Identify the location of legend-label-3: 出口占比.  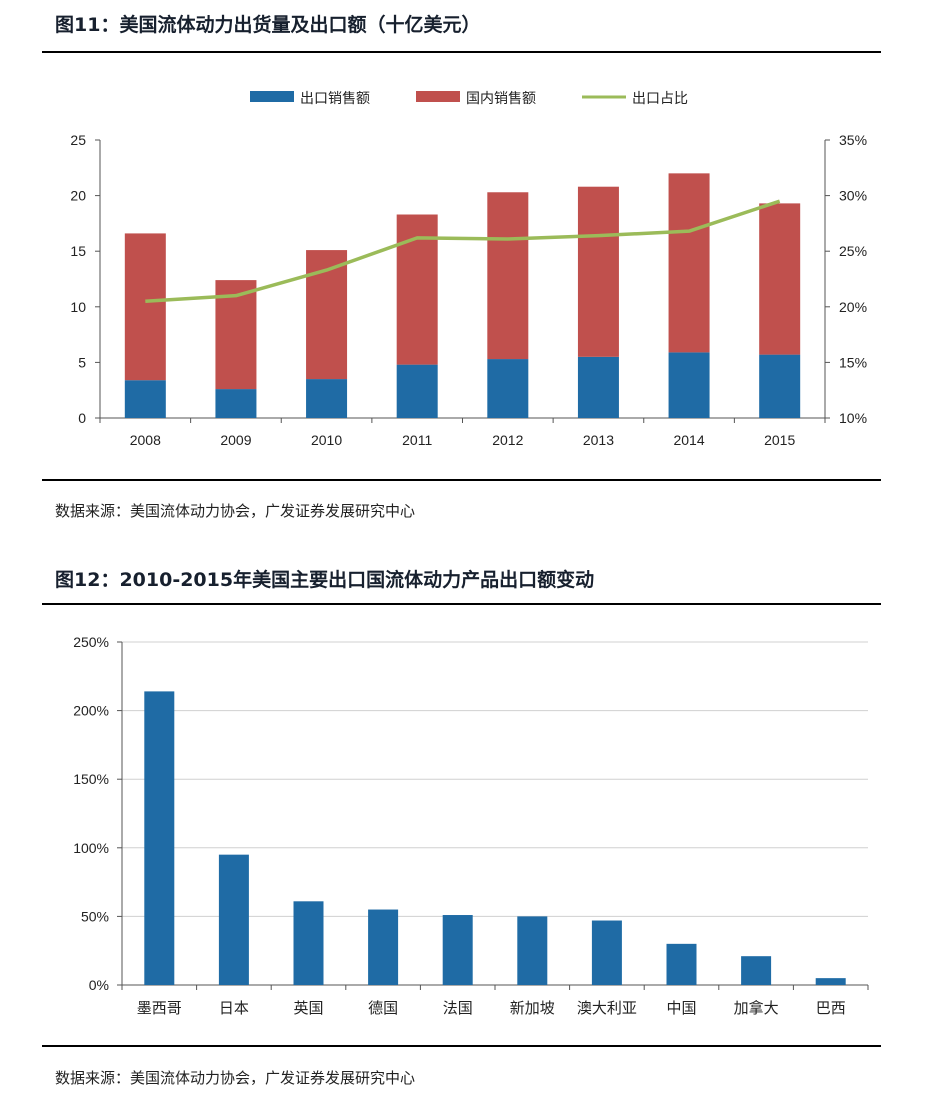
(660, 99).